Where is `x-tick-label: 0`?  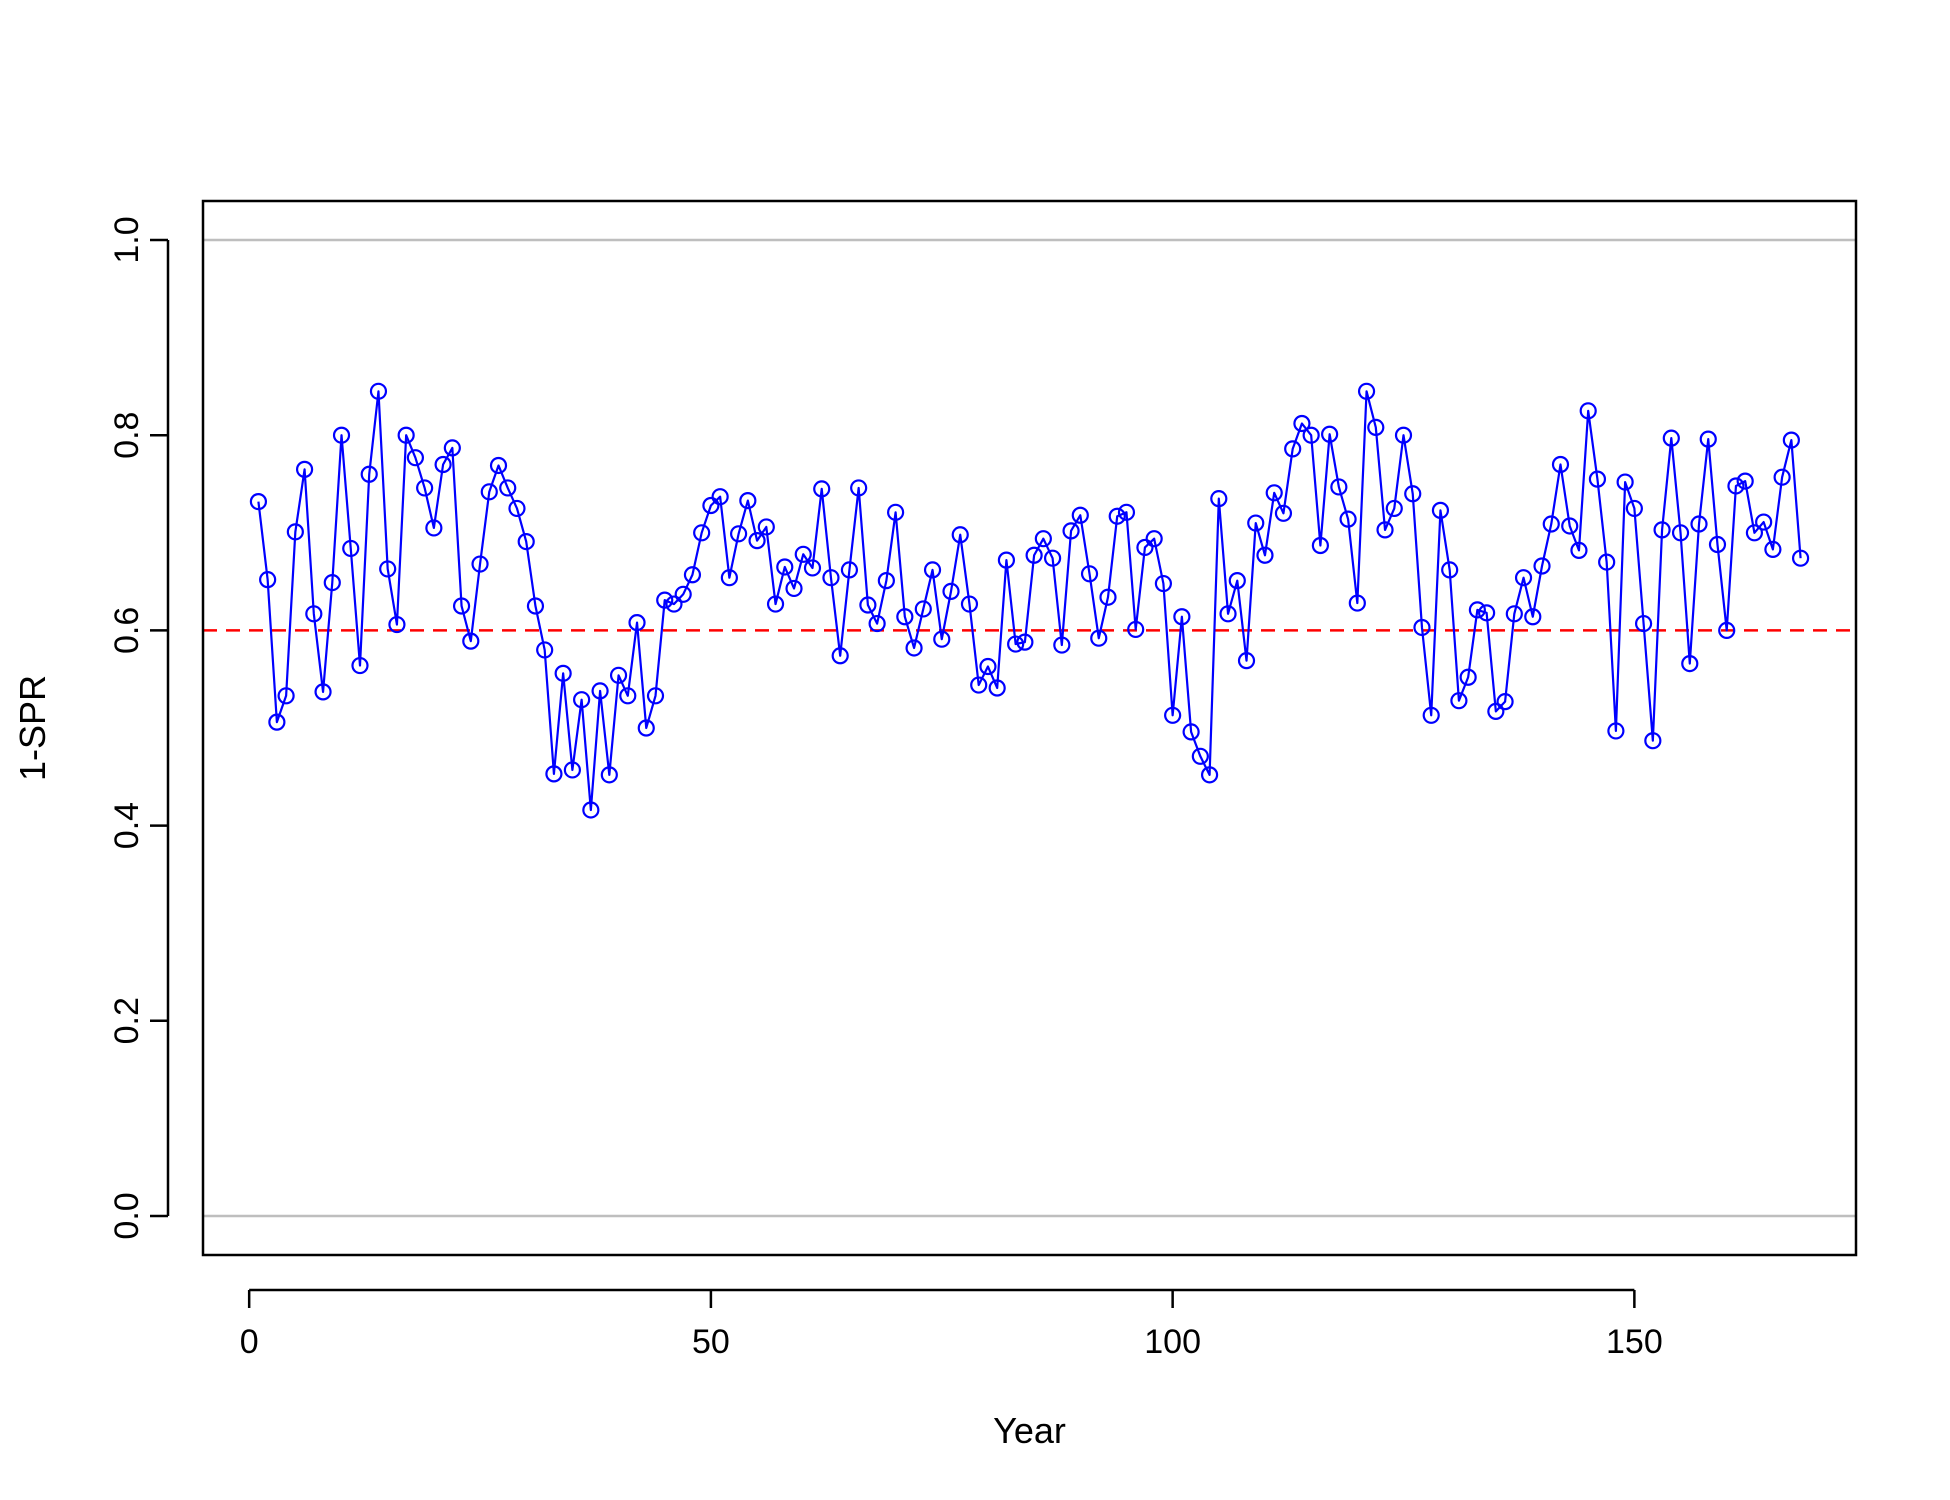 x-tick-label: 0 is located at coordinates (249, 1342).